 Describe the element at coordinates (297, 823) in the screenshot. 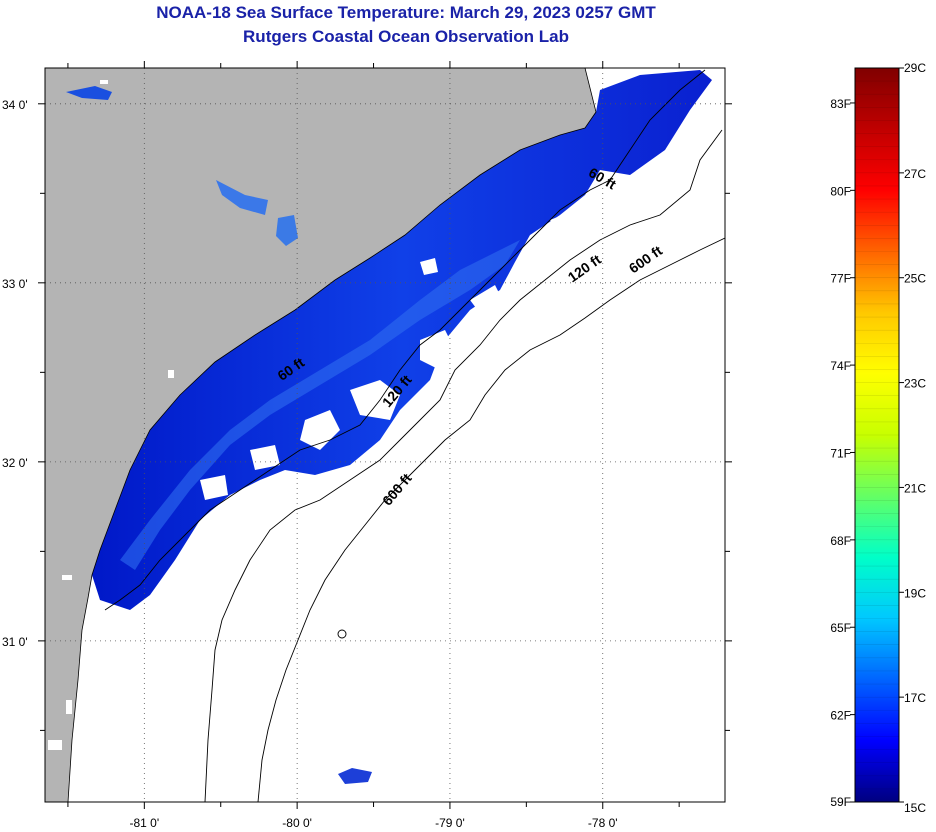

I see `lon-tick-label: -80 0'` at that location.